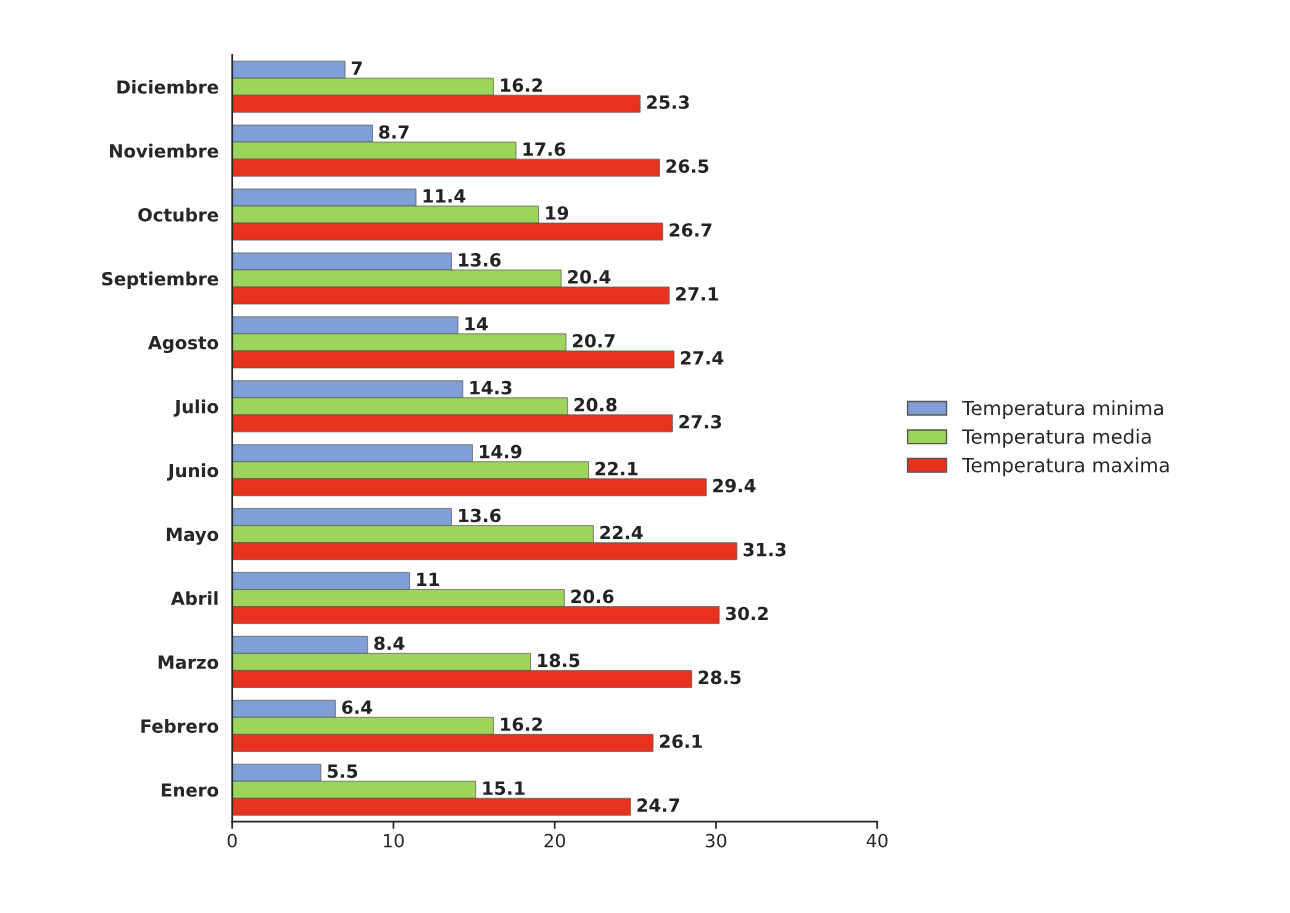 This screenshot has height=913, width=1290. I want to click on y-tick-label: Octubre, so click(178, 214).